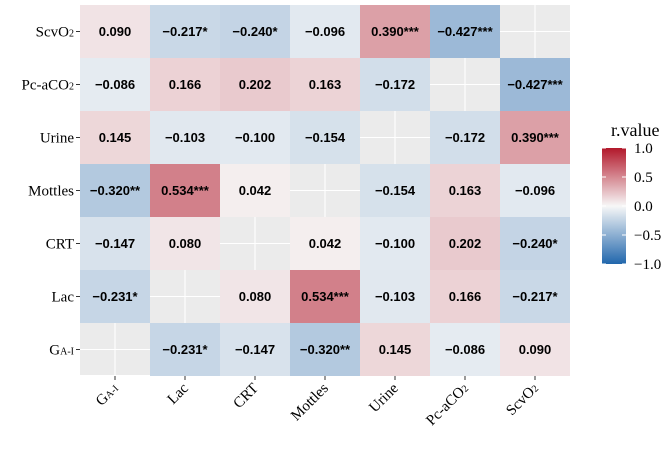 The image size is (669, 451). Describe the element at coordinates (395, 349) in the screenshot. I see `heatmap-cell-ga-i-urine` at that location.